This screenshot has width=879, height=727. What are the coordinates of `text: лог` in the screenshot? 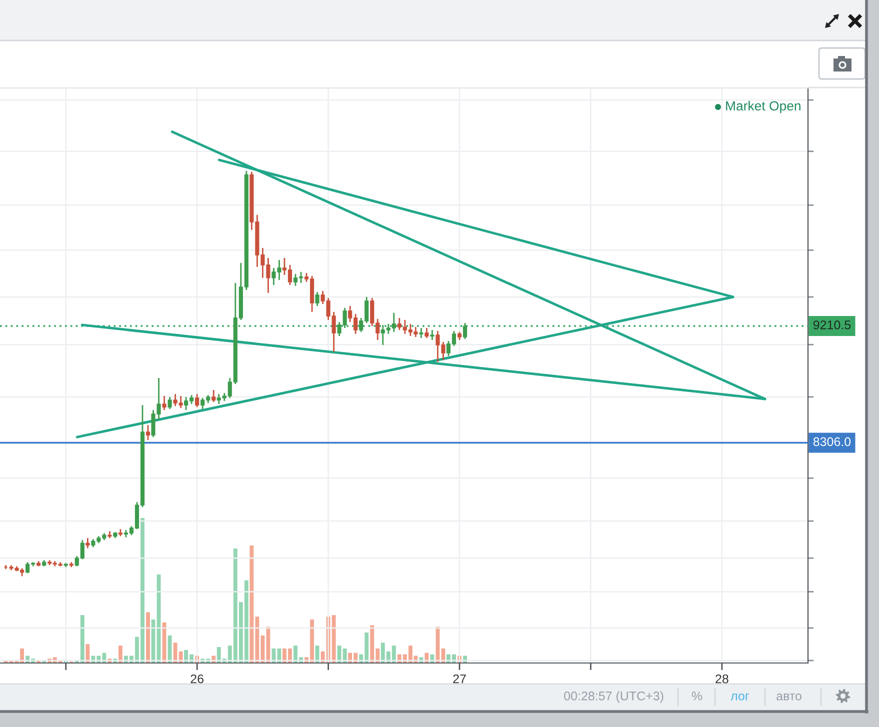 It's located at (740, 697).